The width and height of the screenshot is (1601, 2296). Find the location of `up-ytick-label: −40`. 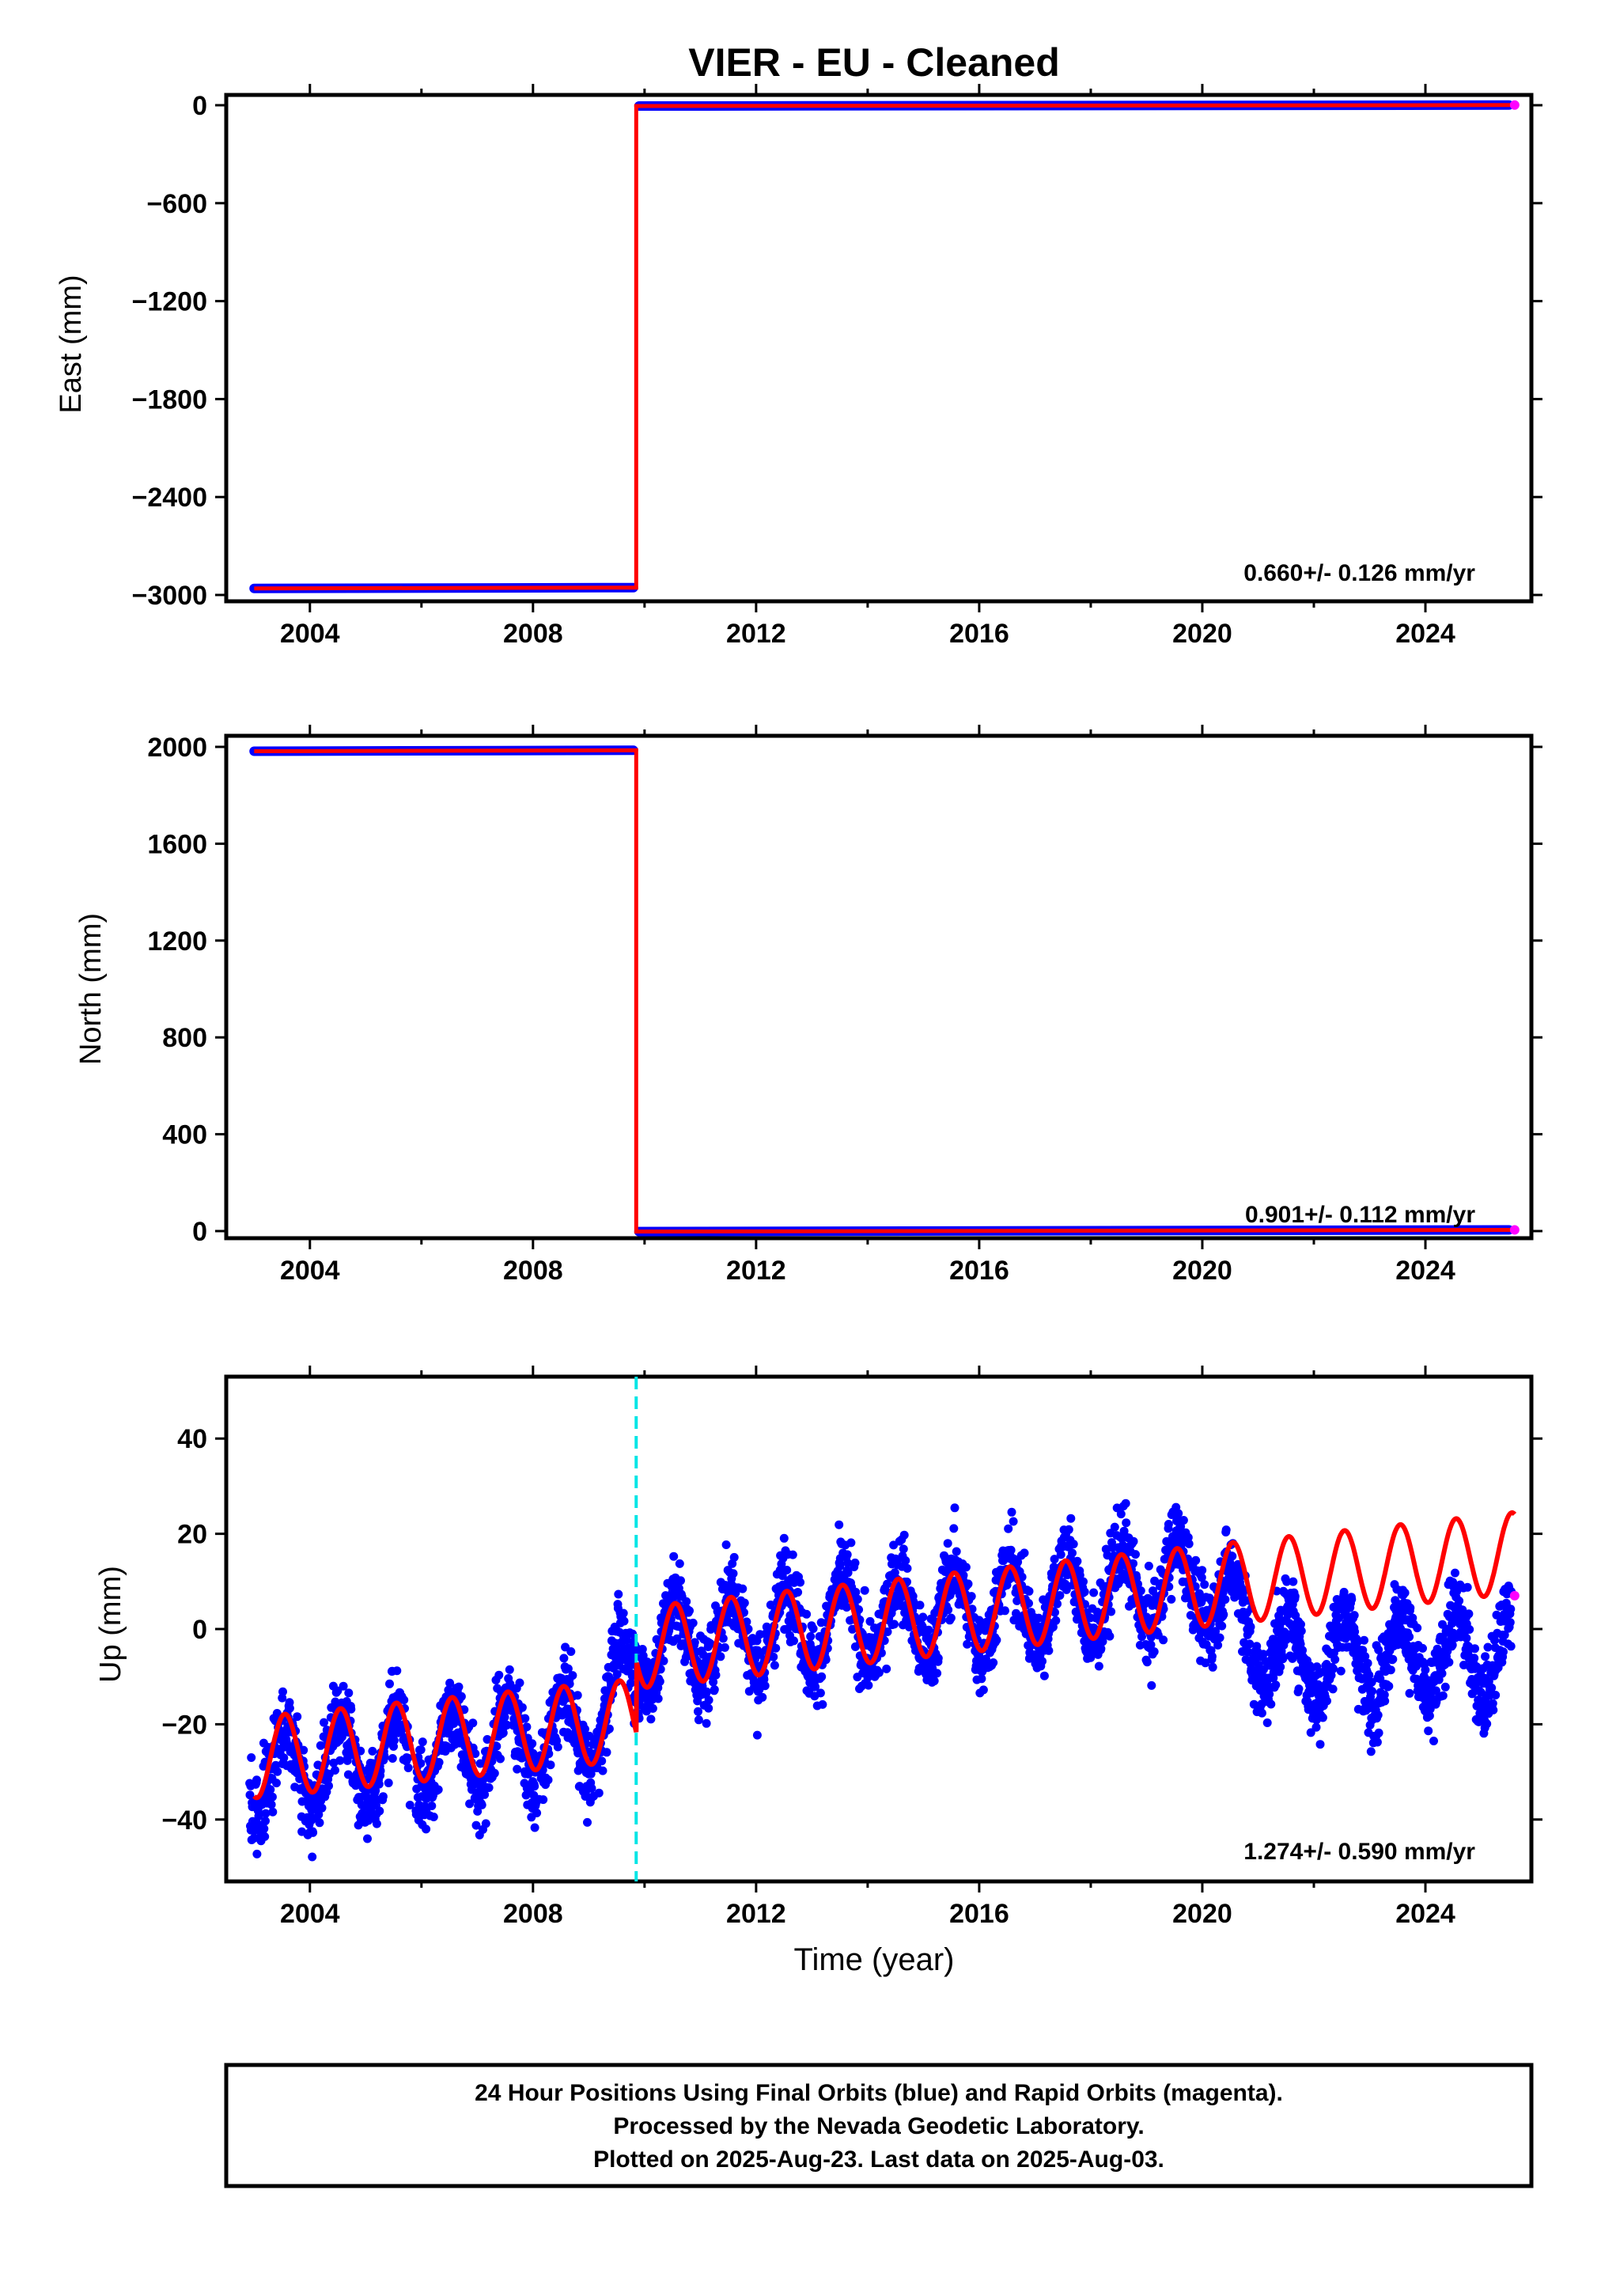

up-ytick-label: −40 is located at coordinates (184, 1821).